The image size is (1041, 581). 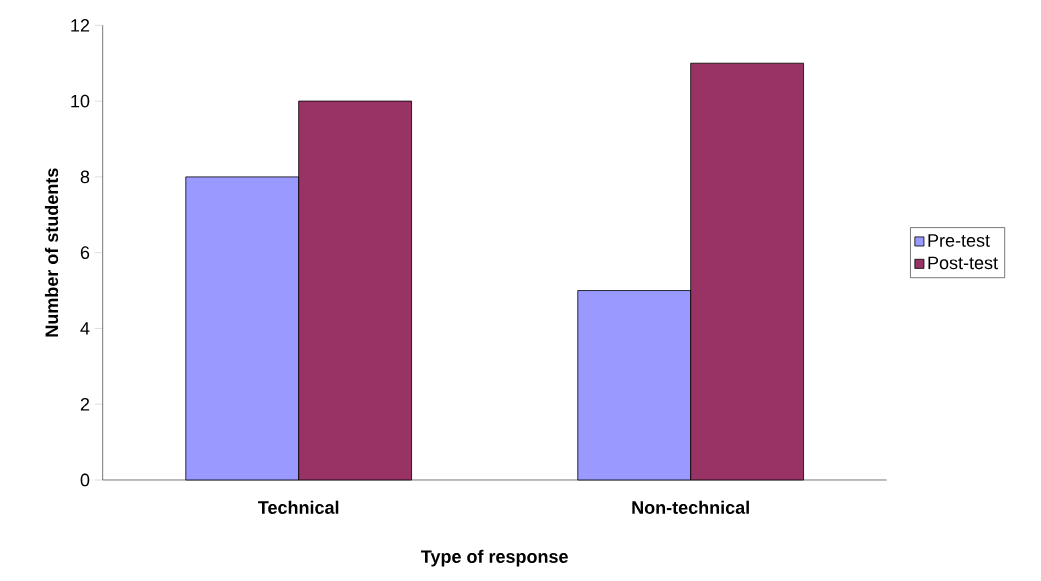 What do you see at coordinates (85, 480) in the screenshot?
I see `y-tick-label: 0` at bounding box center [85, 480].